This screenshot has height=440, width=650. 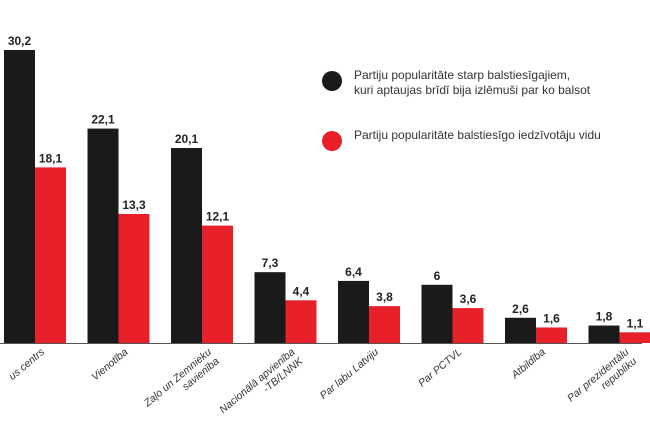 I want to click on value-label-s2-0: 18,1, so click(x=51, y=158).